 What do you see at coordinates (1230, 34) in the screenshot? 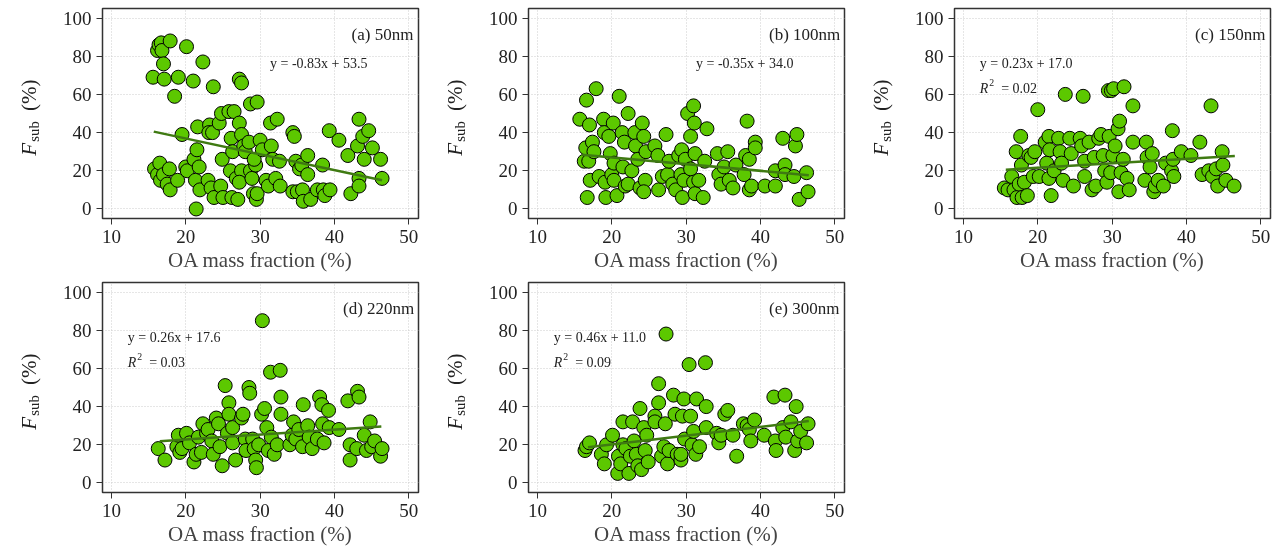
I see `text: (c) 150nm` at bounding box center [1230, 34].